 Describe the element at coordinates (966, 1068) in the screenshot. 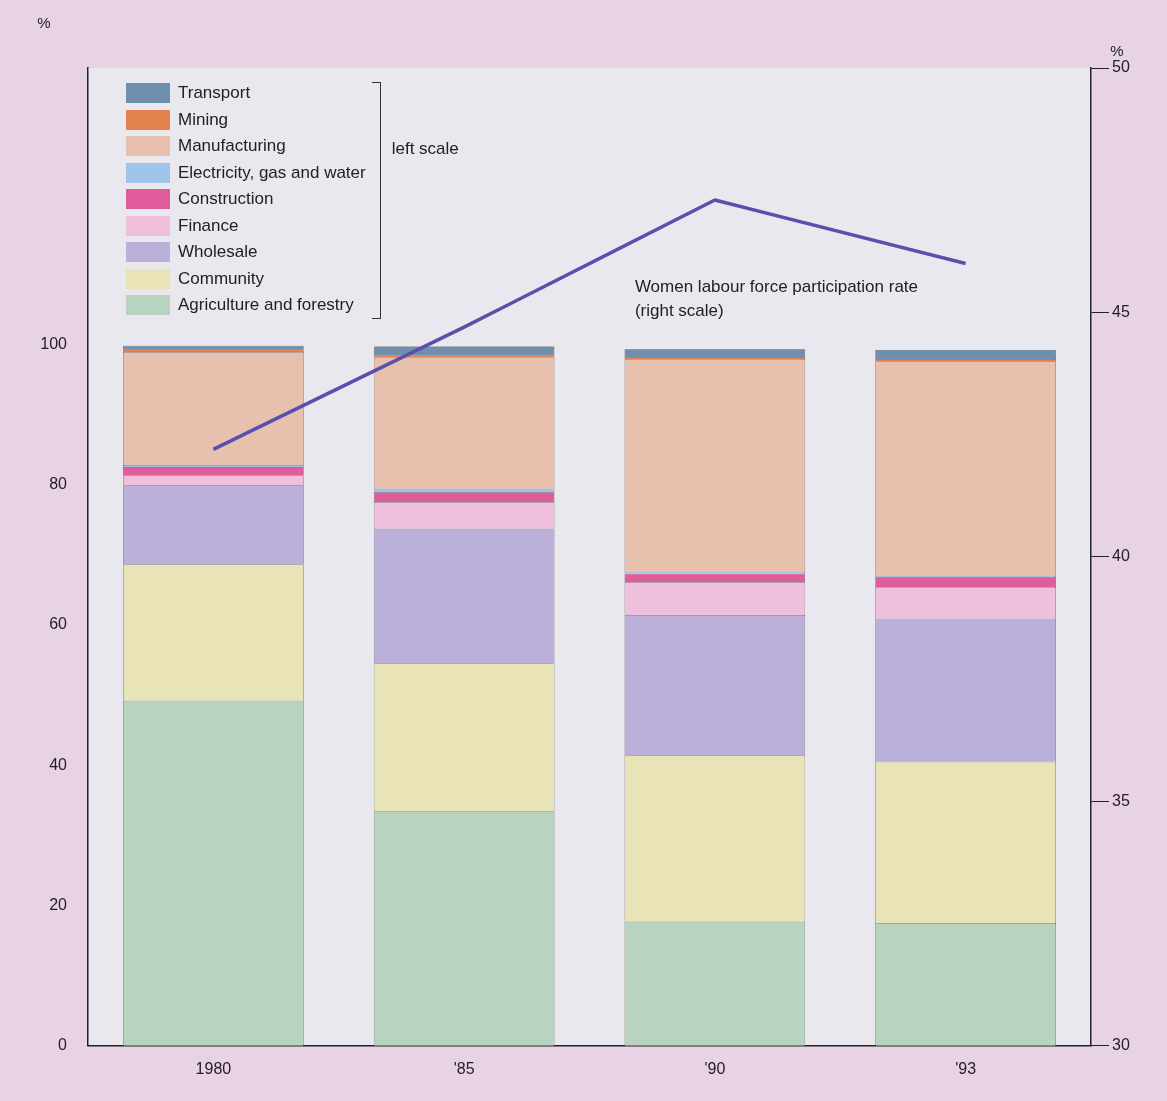

I see `x-tick-label: '93` at that location.